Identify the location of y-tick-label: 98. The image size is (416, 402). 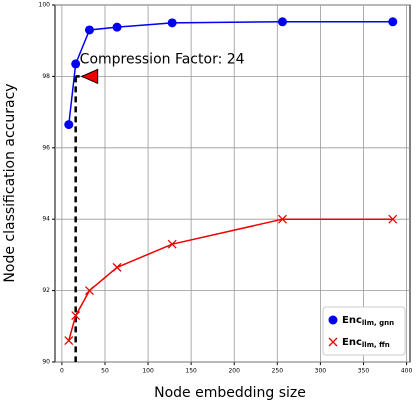
(46, 76).